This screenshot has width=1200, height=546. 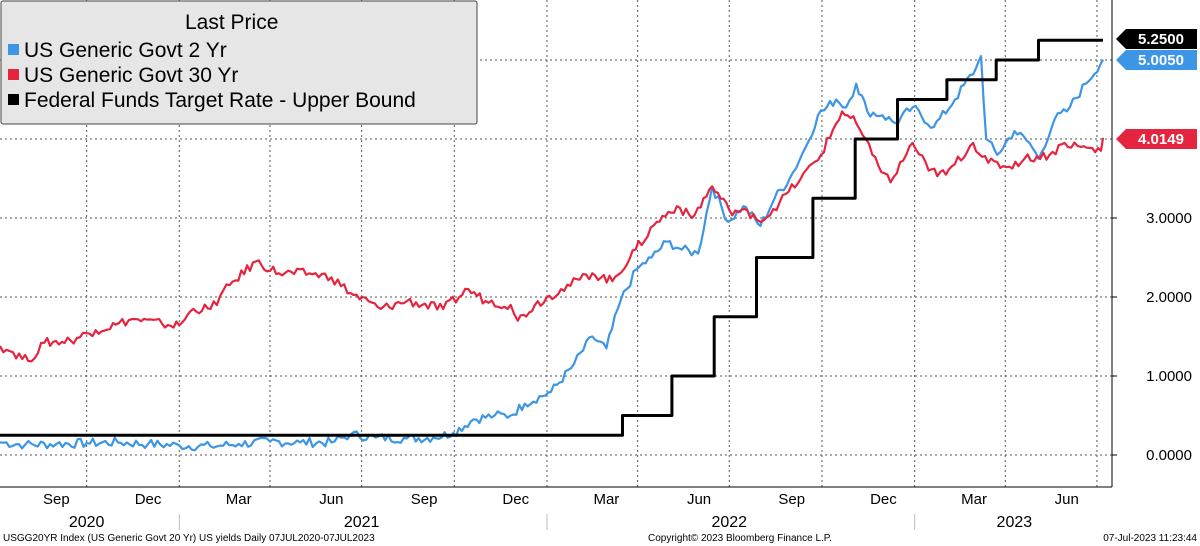 What do you see at coordinates (1161, 60) in the screenshot?
I see `last-value-tag-label: 5.0050` at bounding box center [1161, 60].